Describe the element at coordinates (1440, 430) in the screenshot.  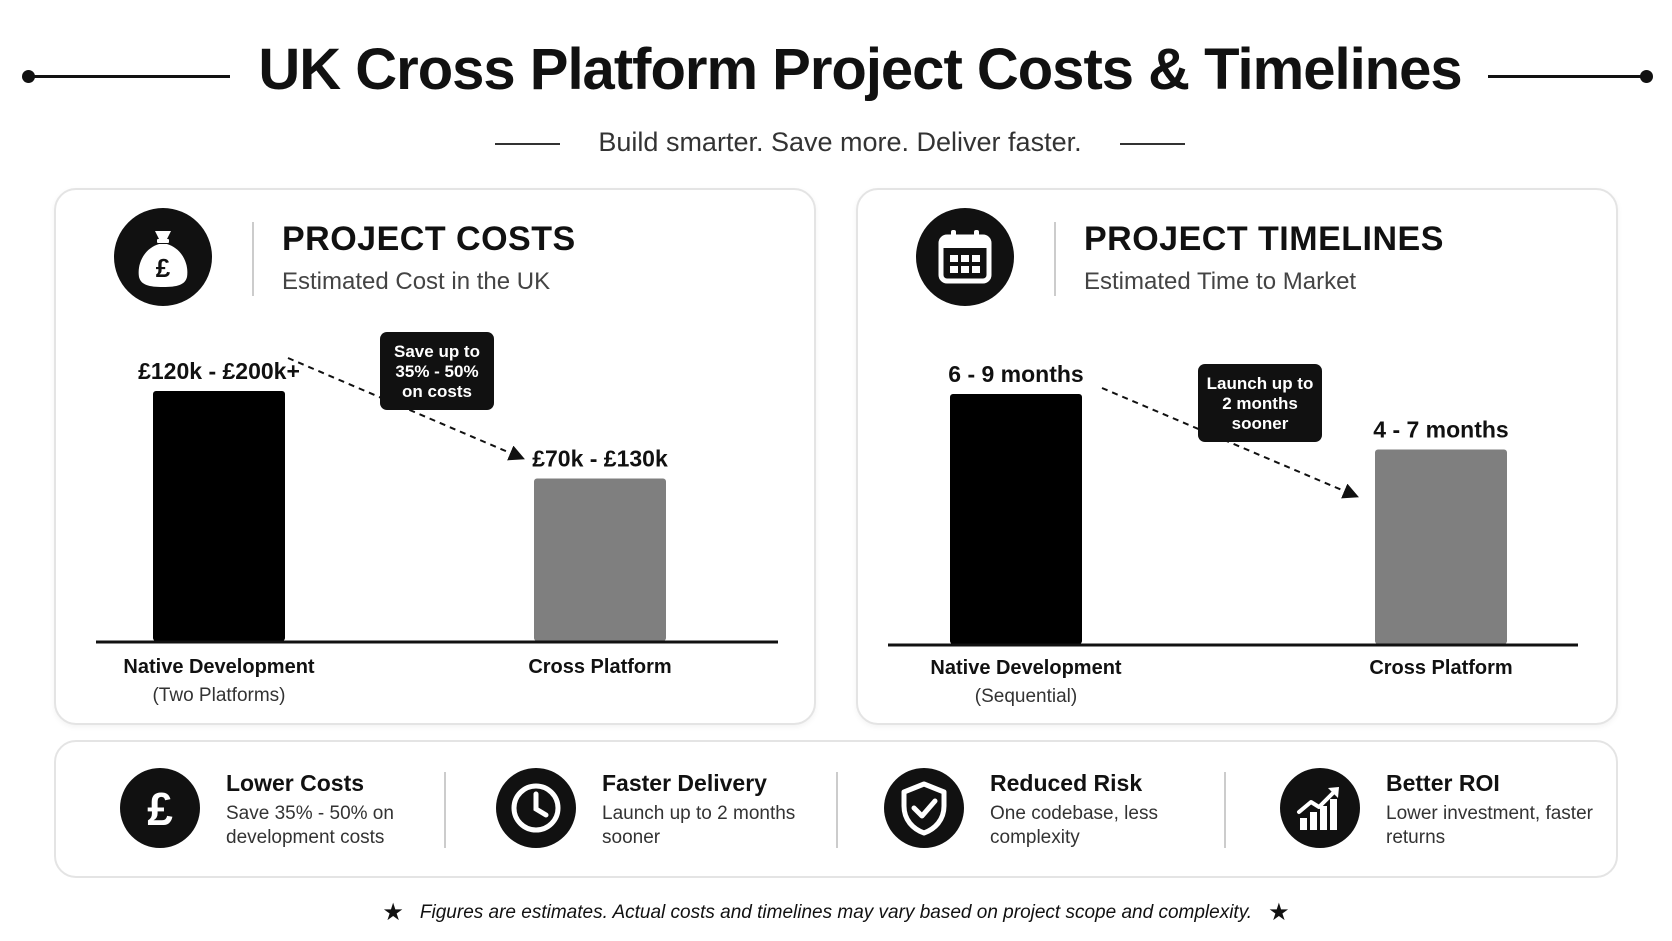
I see `timelines-value-label-cross: 4 - 7 months` at that location.